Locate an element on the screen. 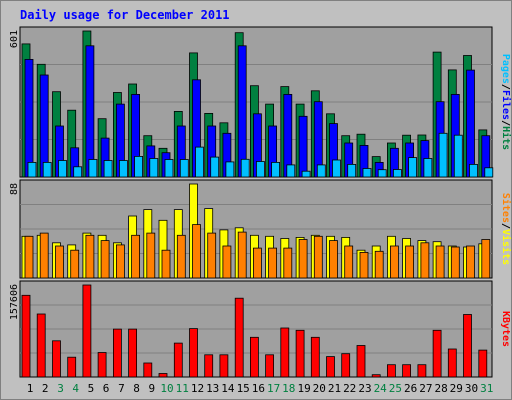 The image size is (512, 400). legend-visits-sites: Sites/Visits is located at coordinates (506, 229).